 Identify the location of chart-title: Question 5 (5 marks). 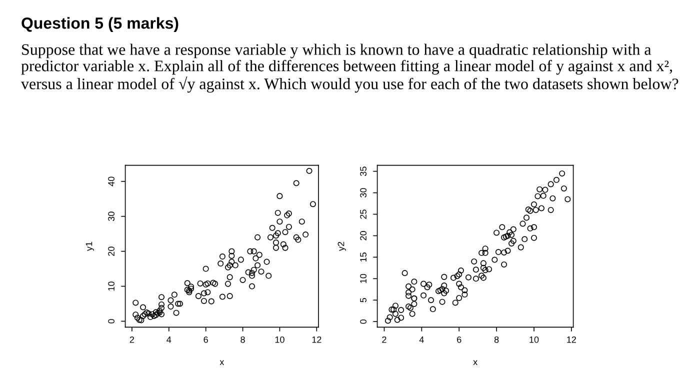
(100, 24).